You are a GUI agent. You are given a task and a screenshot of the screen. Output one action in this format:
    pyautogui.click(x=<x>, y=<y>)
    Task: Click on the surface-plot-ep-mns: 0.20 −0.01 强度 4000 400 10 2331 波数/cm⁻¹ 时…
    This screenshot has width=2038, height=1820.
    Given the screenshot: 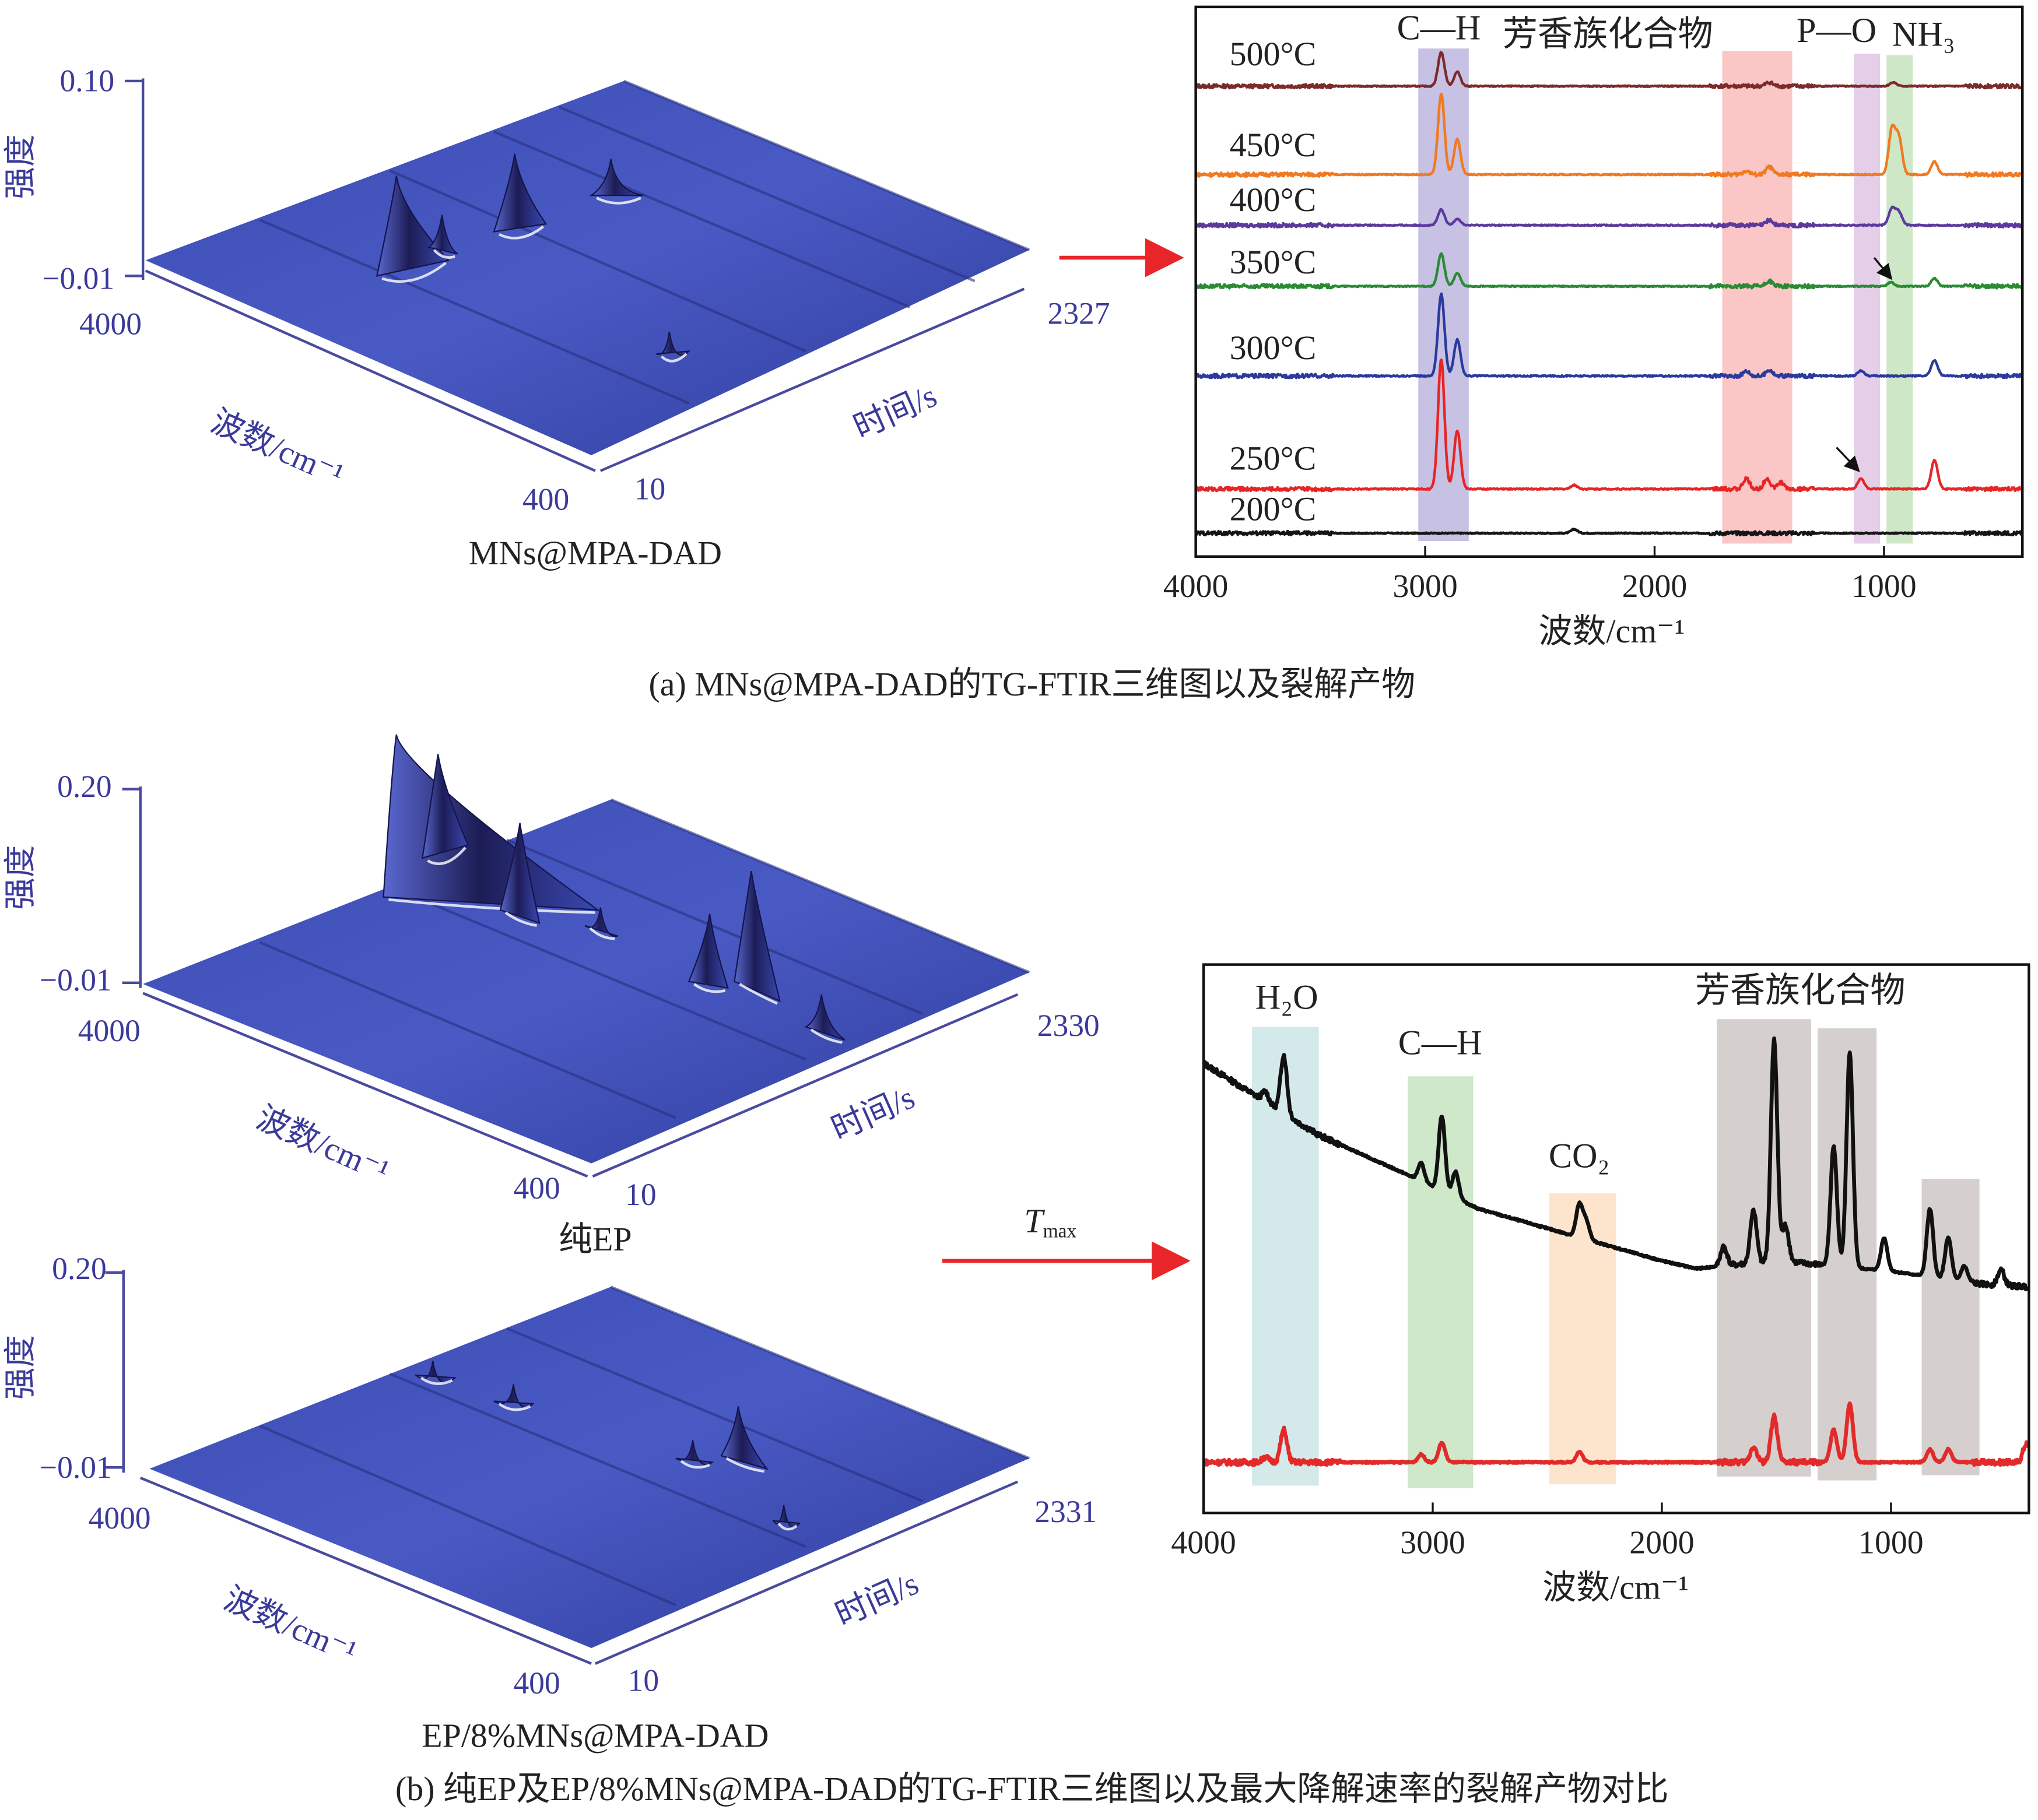 What is the action you would take?
    pyautogui.click(x=549, y=1502)
    